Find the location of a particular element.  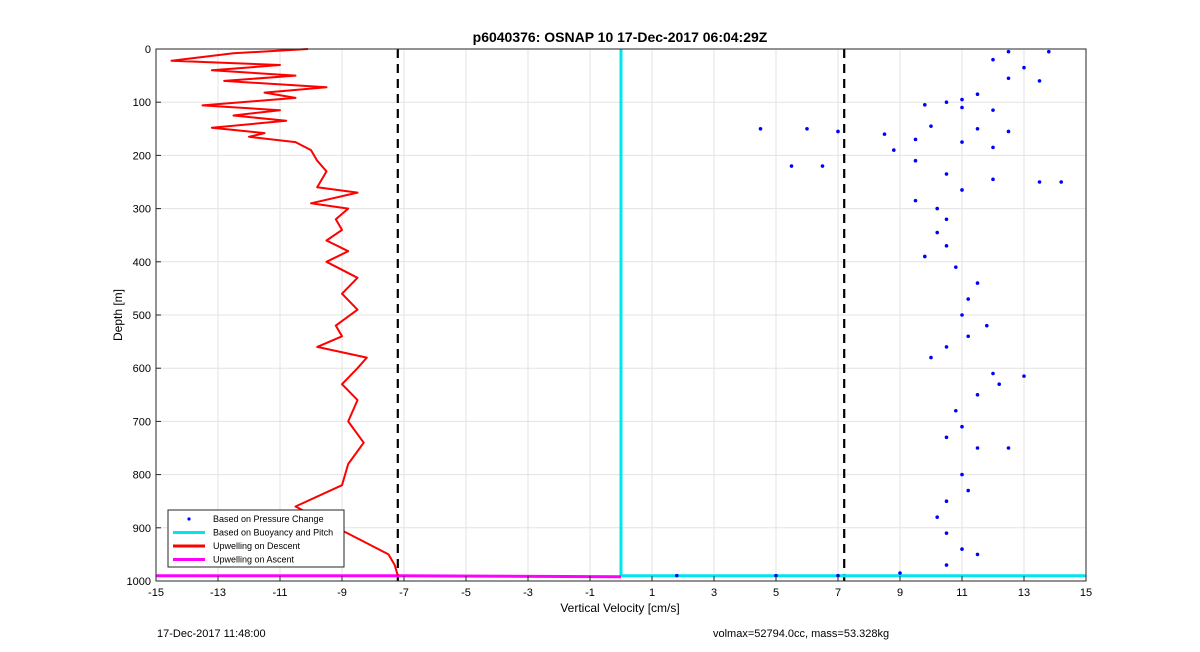

y-axis-label: Depth [m] is located at coordinates (118, 315).